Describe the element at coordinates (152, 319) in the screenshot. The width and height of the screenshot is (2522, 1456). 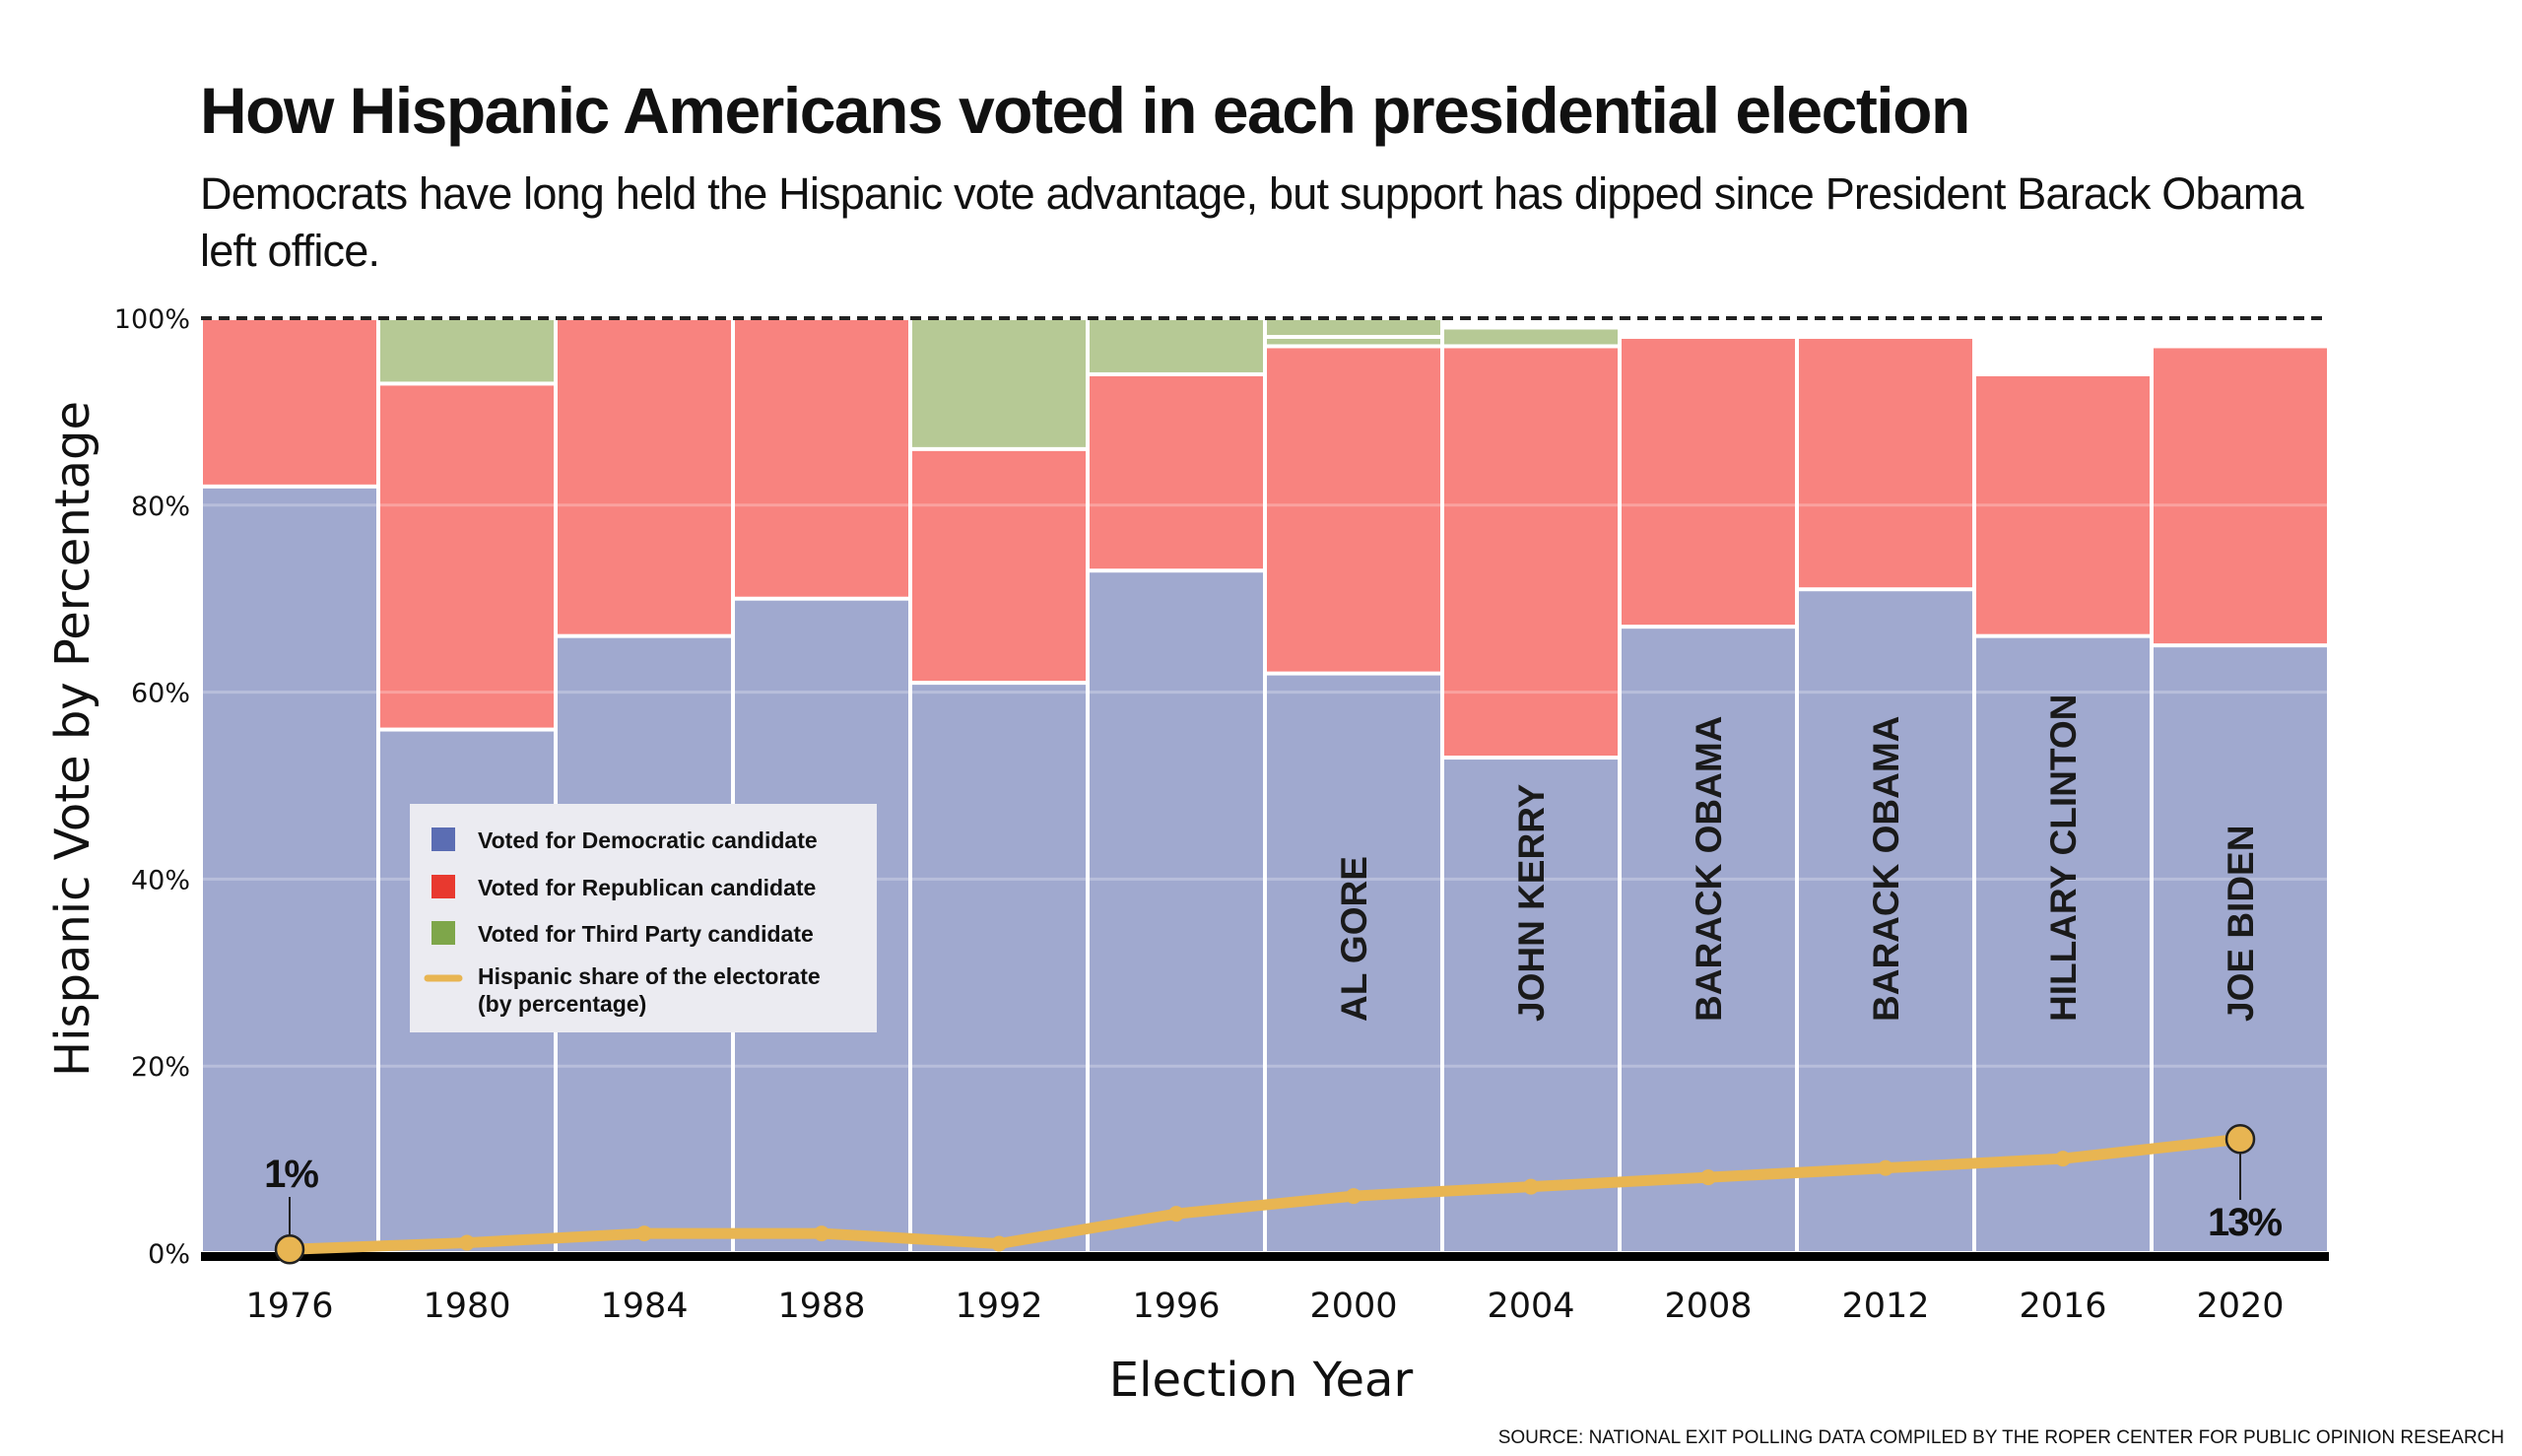
I see `y-tick-label: 100%` at that location.